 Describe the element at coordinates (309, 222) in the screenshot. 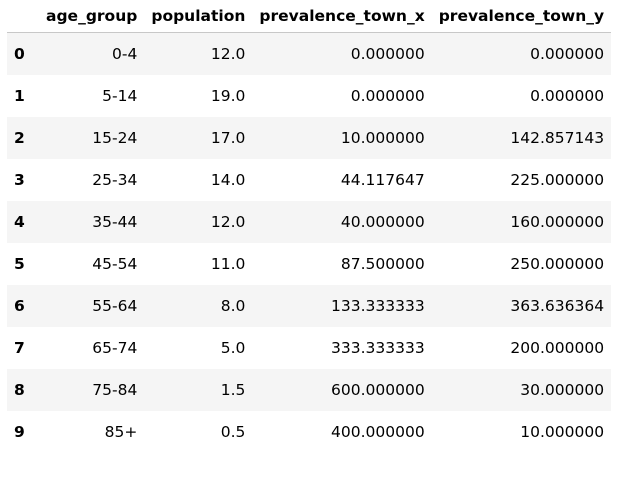

I see `table-row: 4 35-44 12.0 40.000000 160.000000` at that location.